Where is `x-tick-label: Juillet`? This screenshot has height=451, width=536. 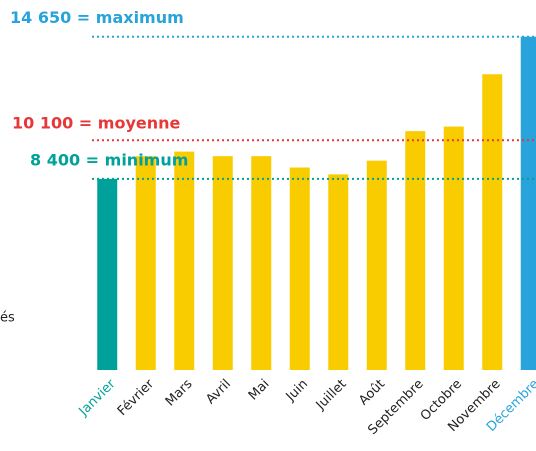
x-tick-label: Juillet is located at coordinates (331, 395).